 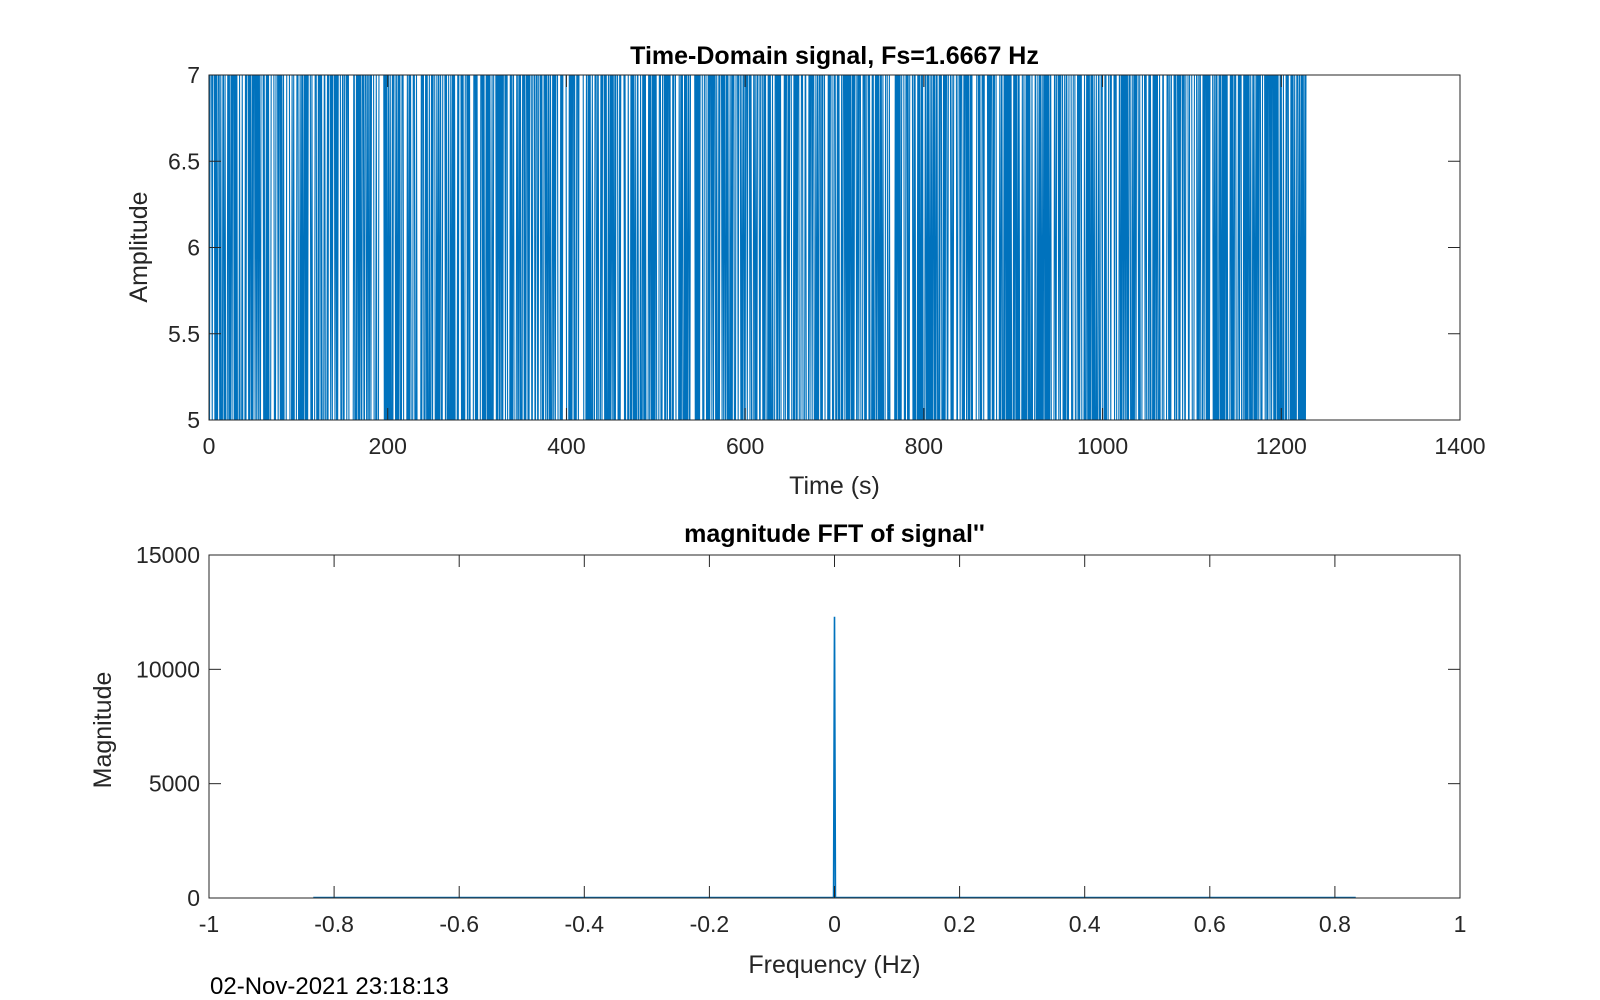 I want to click on x-tick-label: 400, so click(x=566, y=446).